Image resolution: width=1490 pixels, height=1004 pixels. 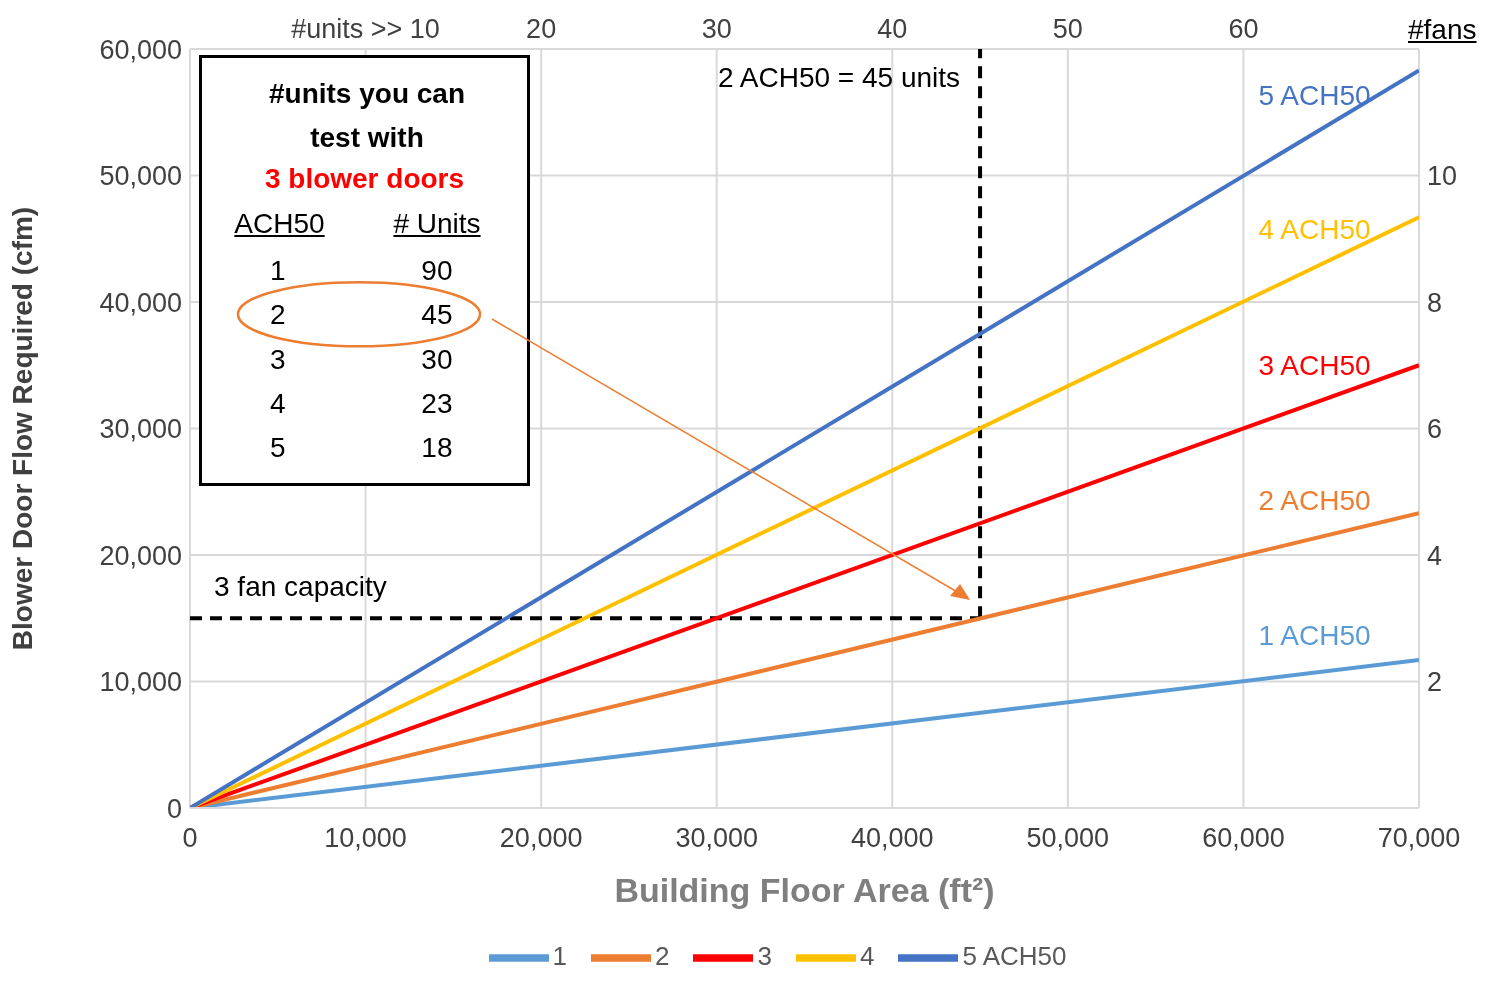 I want to click on legend-label: 5 ACH50, so click(x=1014, y=955).